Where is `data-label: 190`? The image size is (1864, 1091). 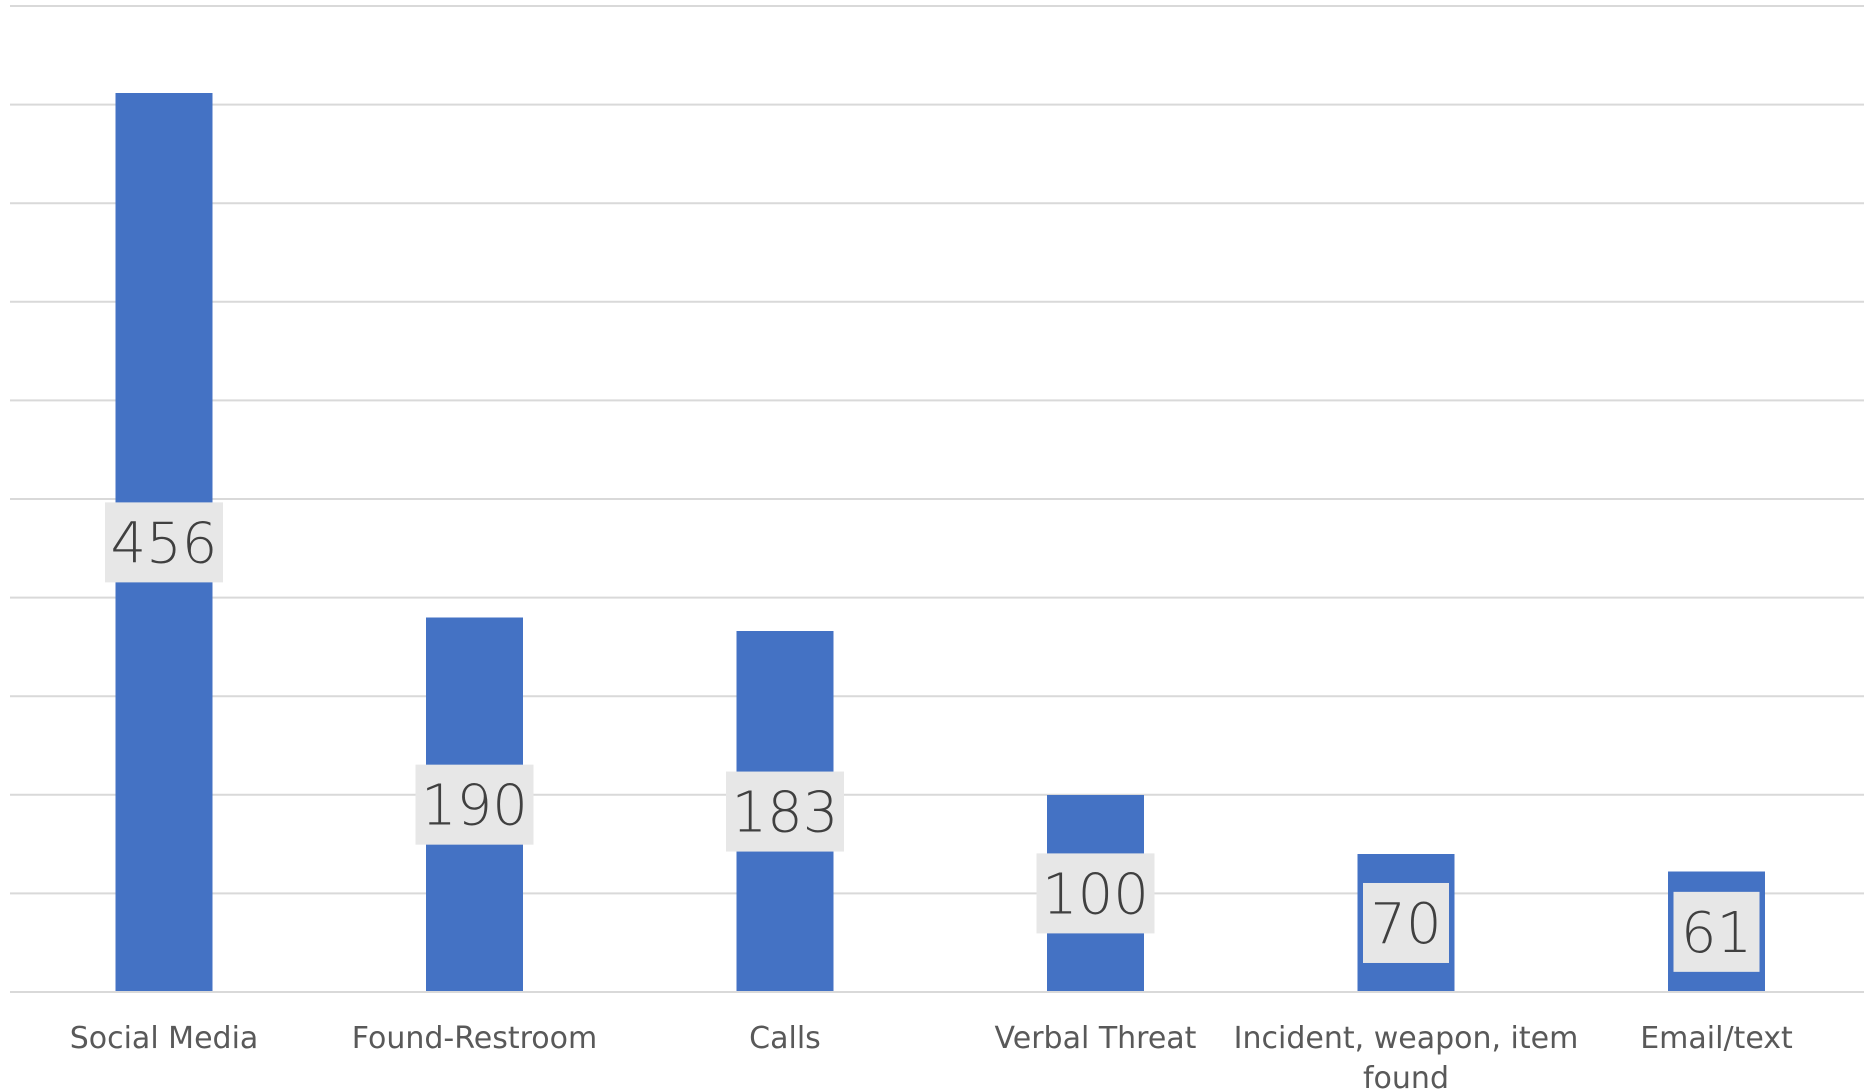
data-label: 190 is located at coordinates (474, 806).